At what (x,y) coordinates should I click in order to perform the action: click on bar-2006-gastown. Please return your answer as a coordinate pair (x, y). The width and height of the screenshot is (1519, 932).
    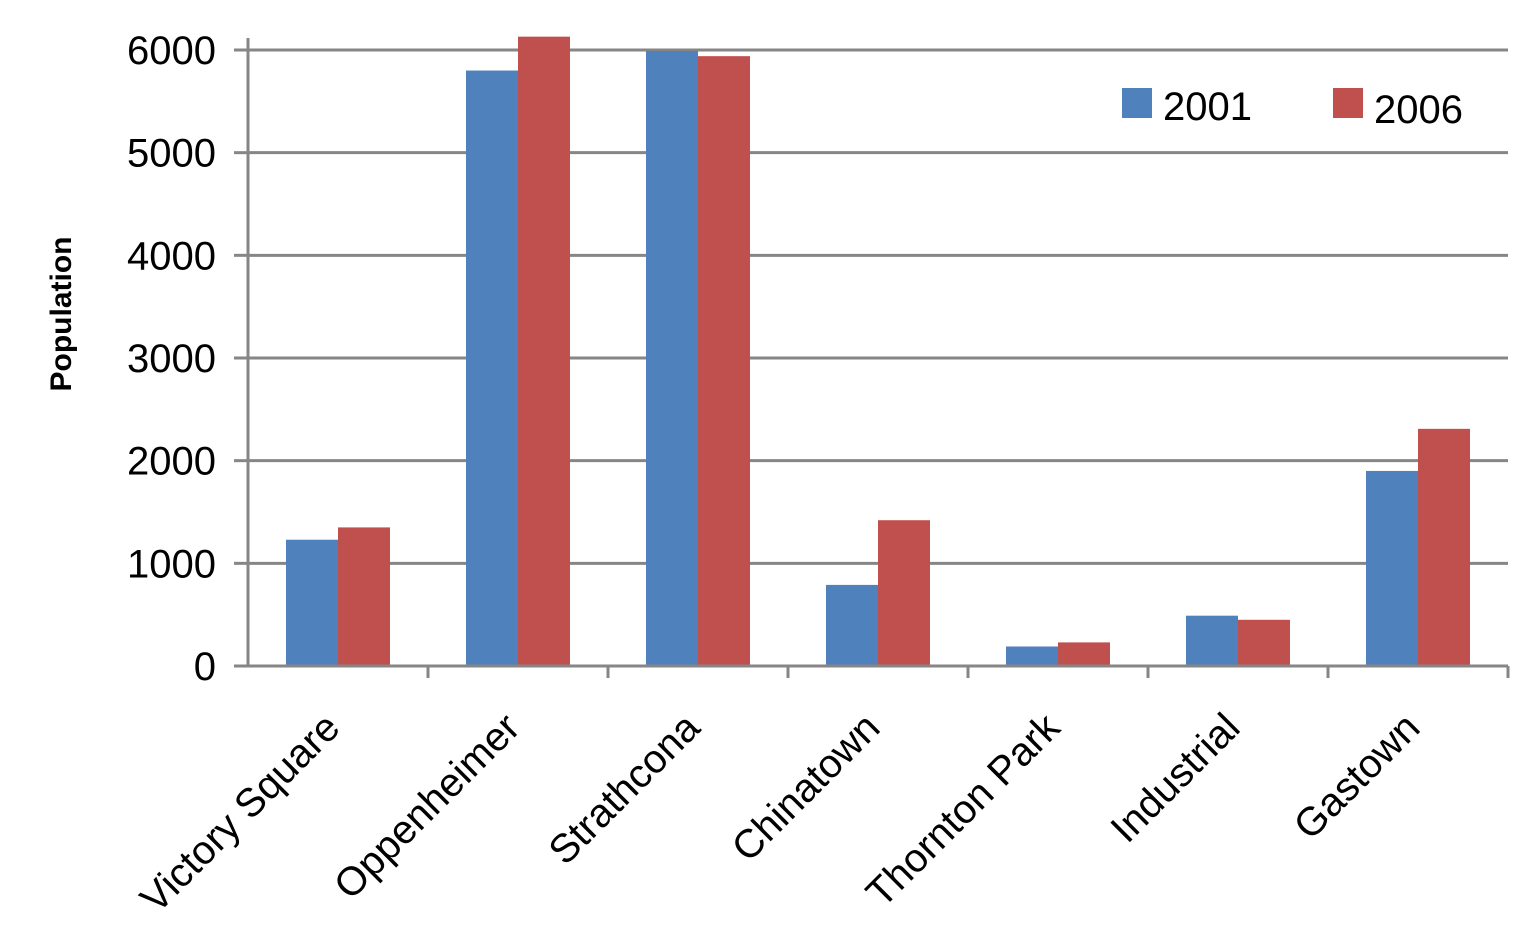
    Looking at the image, I should click on (1444, 547).